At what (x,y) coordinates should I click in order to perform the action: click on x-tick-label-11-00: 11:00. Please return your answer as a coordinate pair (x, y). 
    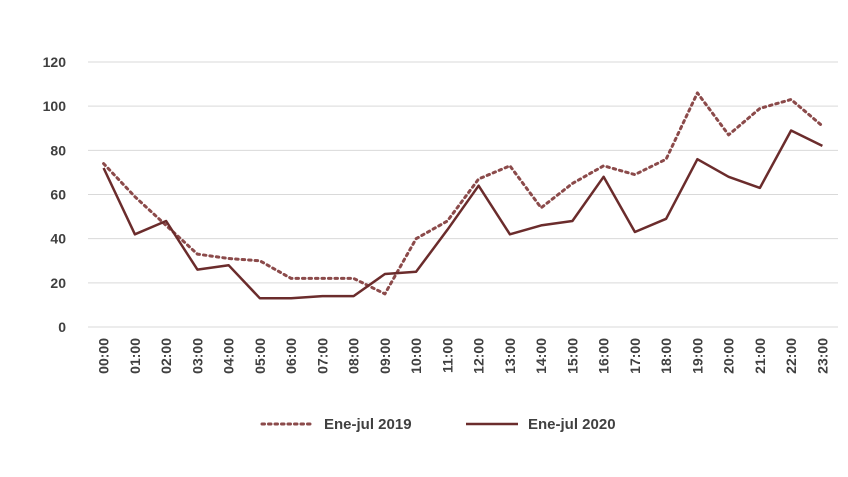
    Looking at the image, I should click on (447, 355).